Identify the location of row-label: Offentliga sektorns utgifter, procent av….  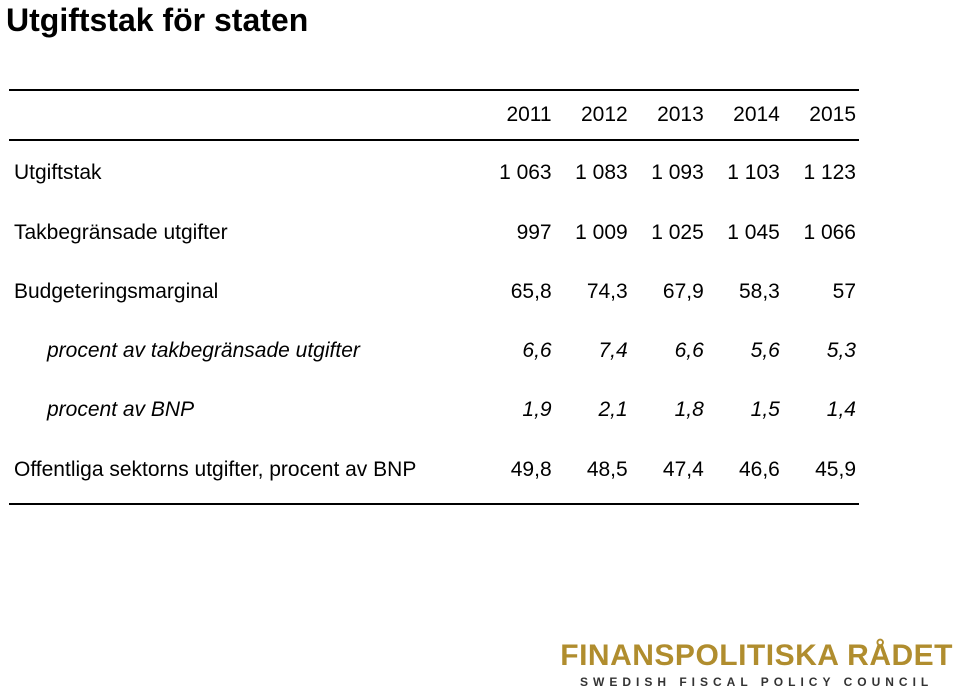
(215, 469).